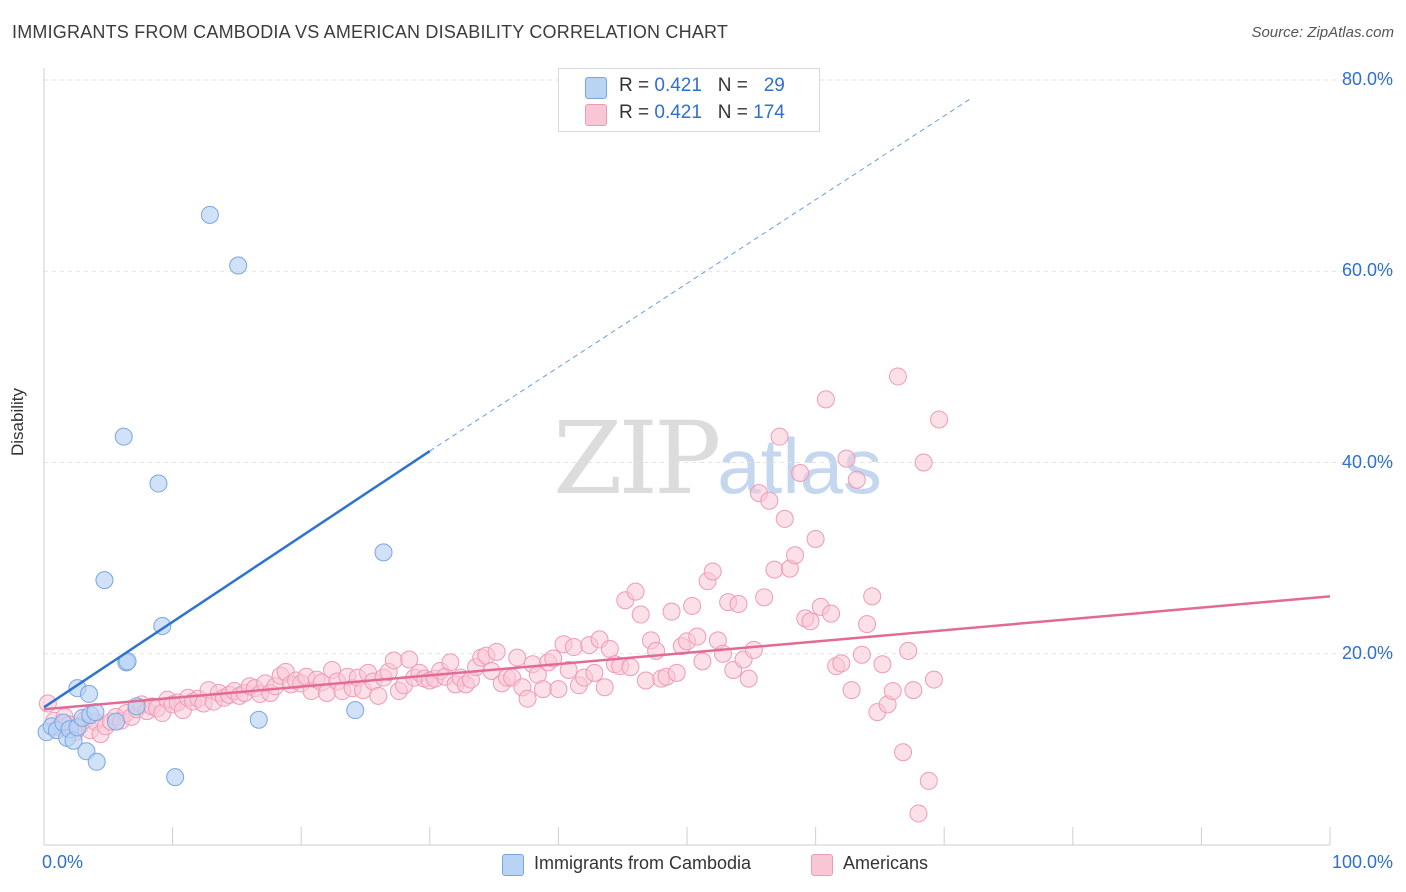 Image resolution: width=1406 pixels, height=892 pixels. Describe the element at coordinates (822, 865) in the screenshot. I see `series-swatch-americans` at that location.